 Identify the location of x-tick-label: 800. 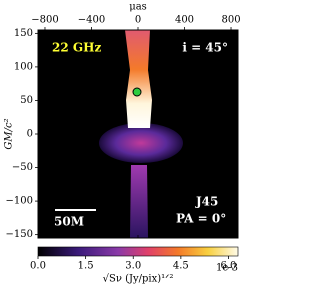
(230, 20).